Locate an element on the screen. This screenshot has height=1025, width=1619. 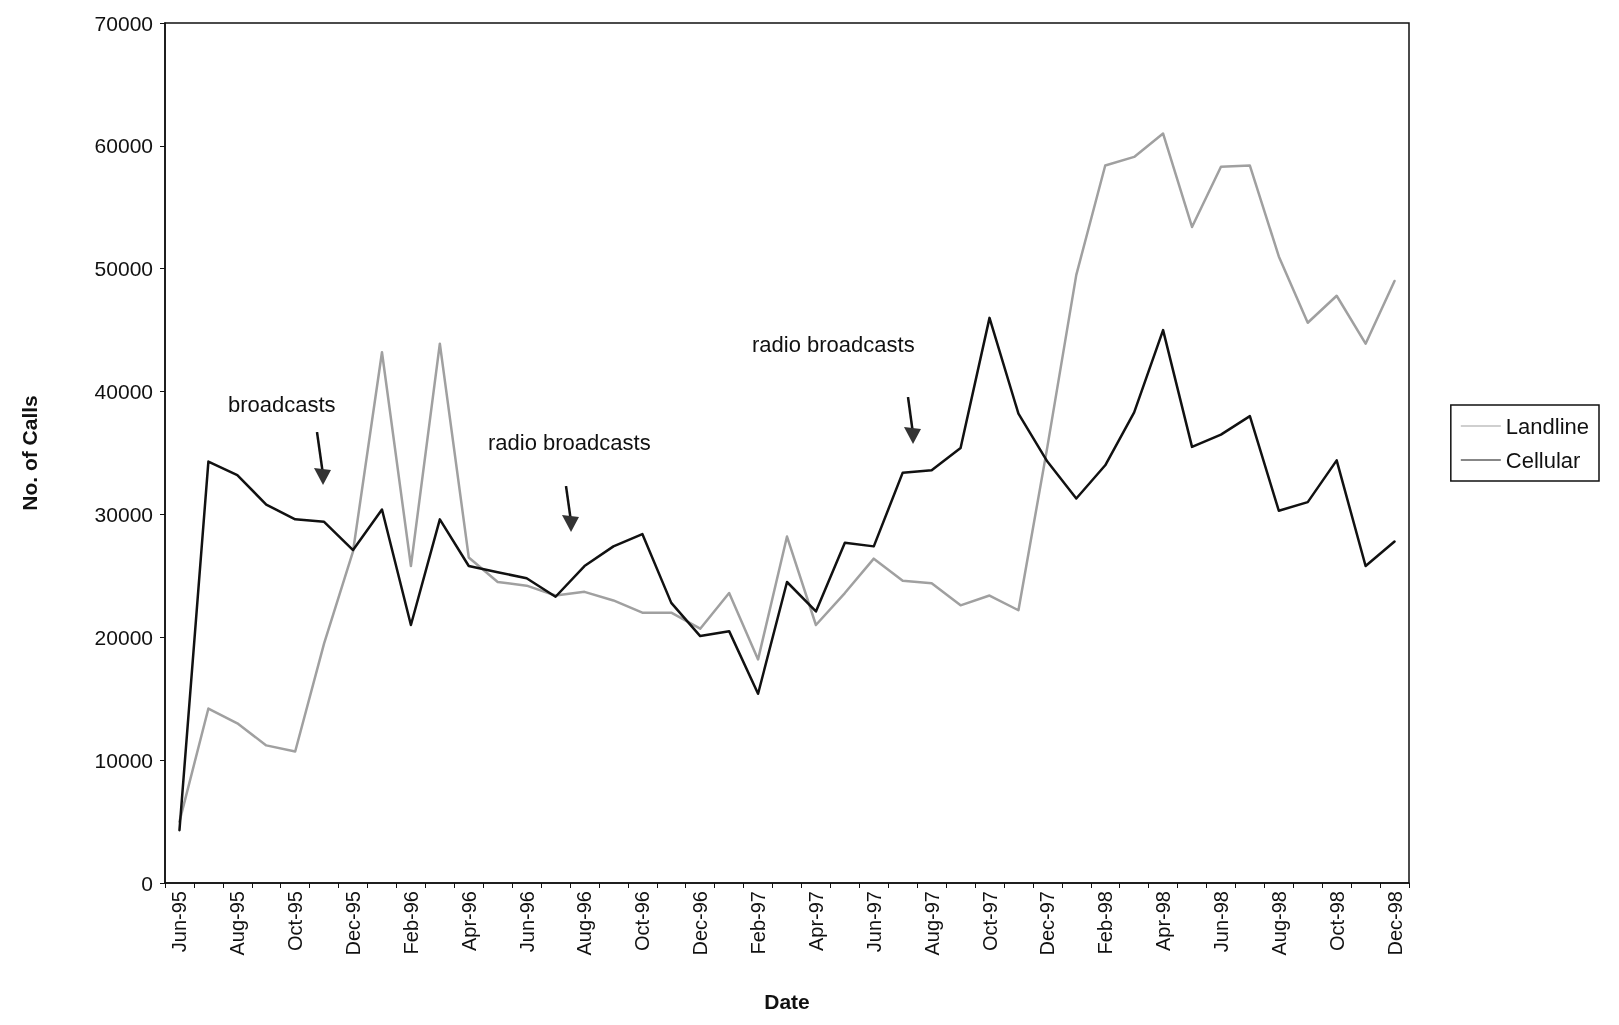
y-tick-label: 10000 is located at coordinates (123, 760).